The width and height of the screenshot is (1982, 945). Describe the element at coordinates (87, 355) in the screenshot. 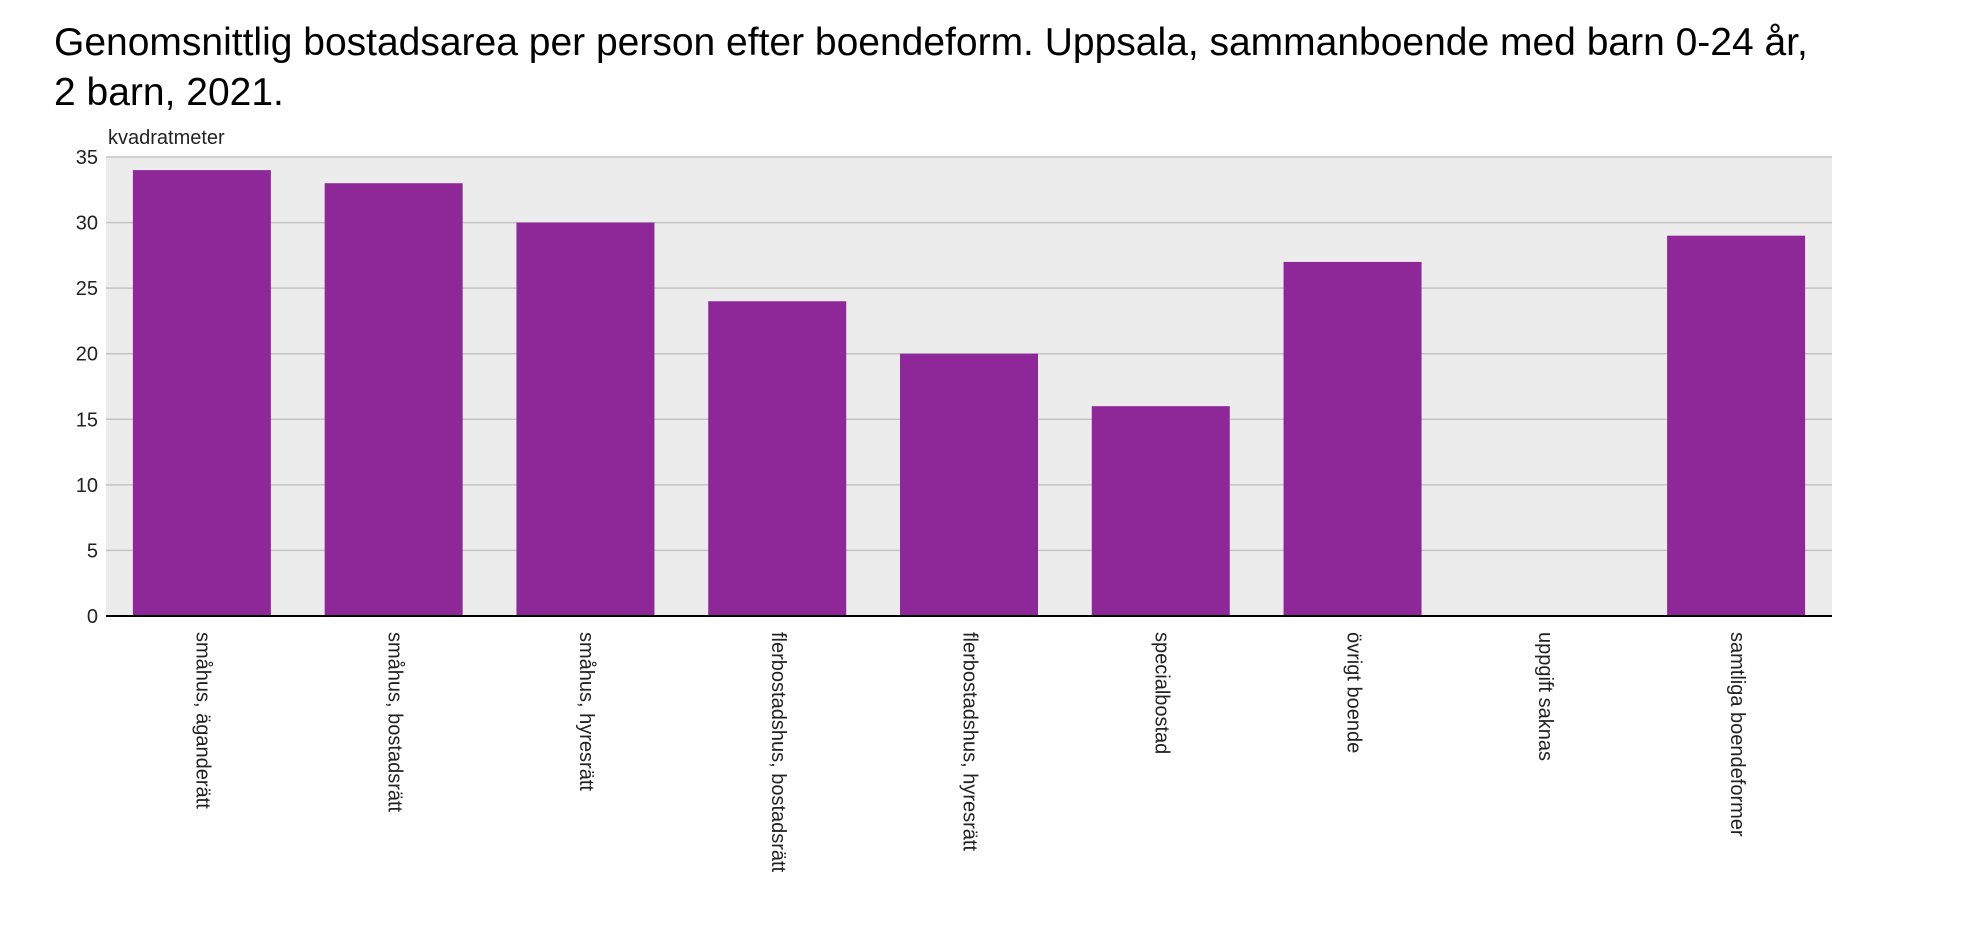

I see `y-tick-label: 20` at that location.